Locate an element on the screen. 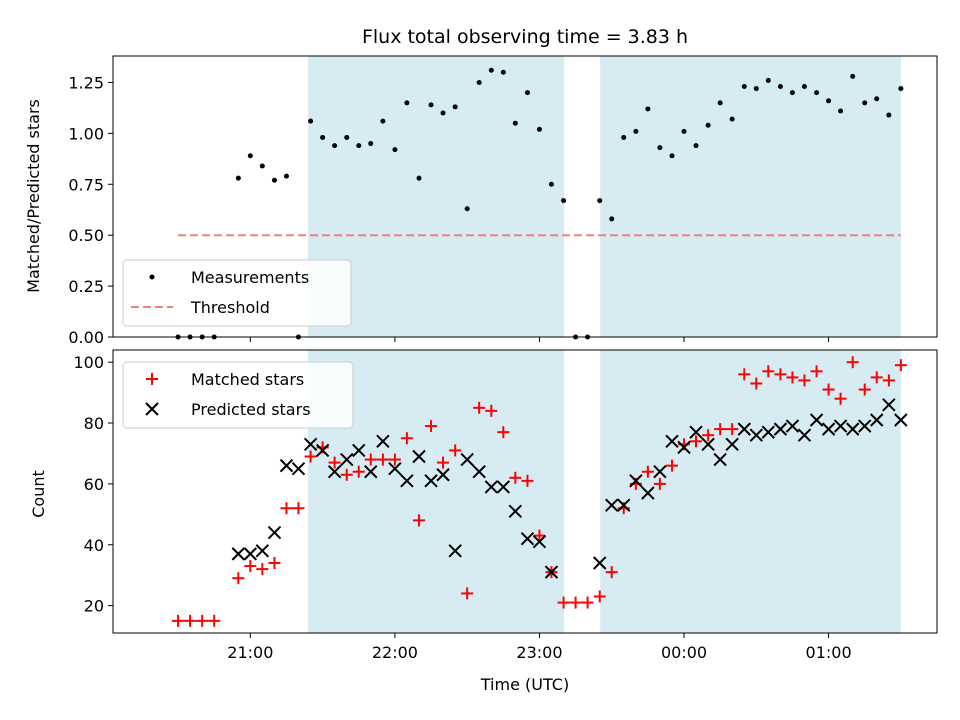 The image size is (960, 720). y-tick-label: 1.25 is located at coordinates (86, 82).